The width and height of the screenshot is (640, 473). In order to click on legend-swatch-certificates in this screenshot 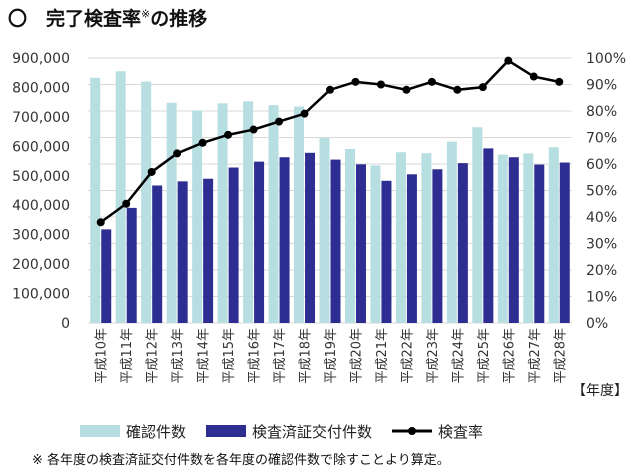, I will do `click(226, 431)`.